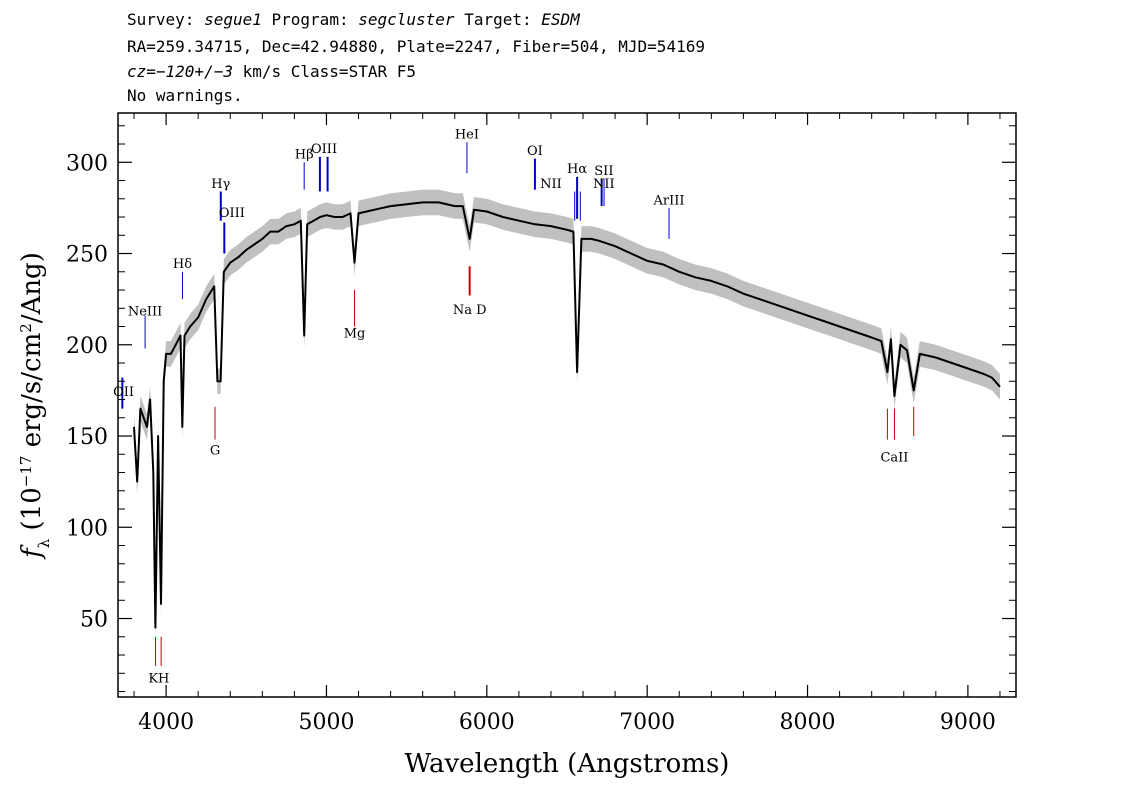  Describe the element at coordinates (87, 528) in the screenshot. I see `y-tick-label: 100` at that location.